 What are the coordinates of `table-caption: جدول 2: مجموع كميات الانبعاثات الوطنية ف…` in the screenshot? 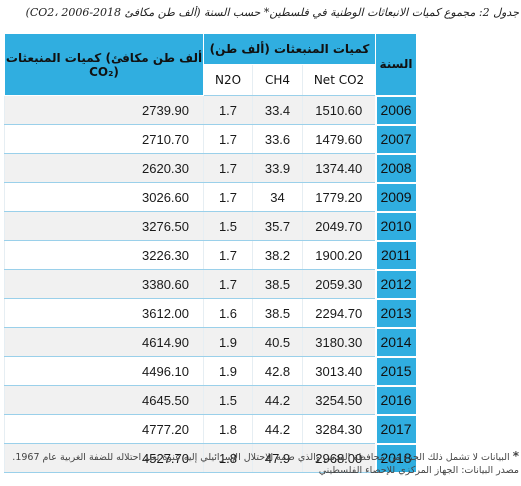 It's located at (272, 12).